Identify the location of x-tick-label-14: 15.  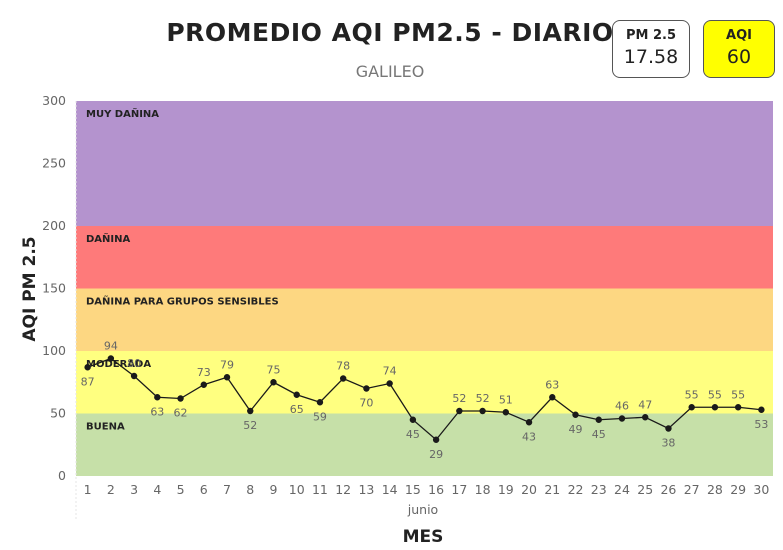
(413, 489).